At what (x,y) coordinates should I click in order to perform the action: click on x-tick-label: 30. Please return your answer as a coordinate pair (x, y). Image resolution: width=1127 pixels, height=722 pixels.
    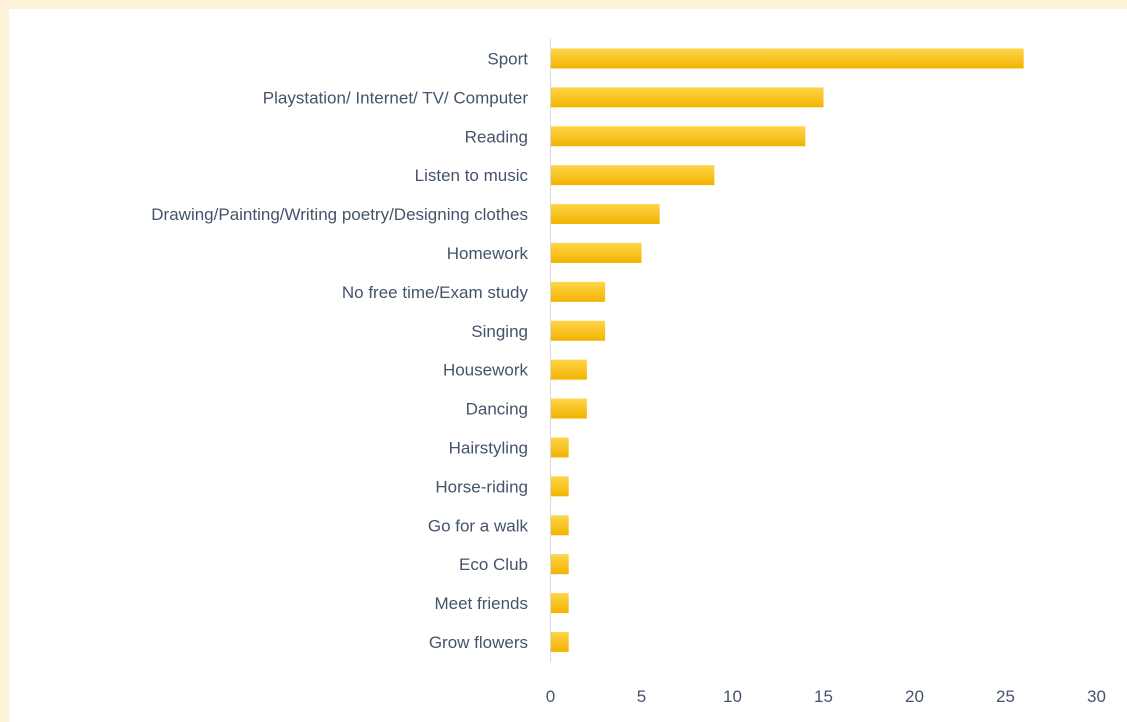
    Looking at the image, I should click on (1096, 696).